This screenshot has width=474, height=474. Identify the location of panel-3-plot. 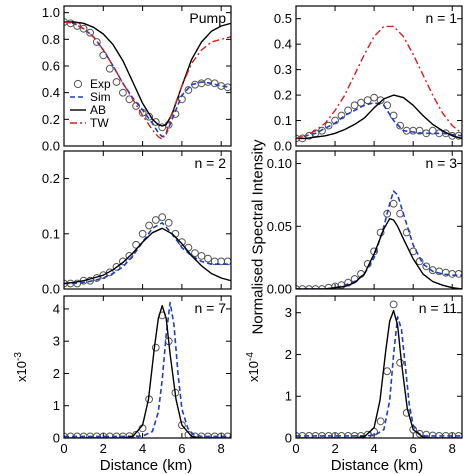
(379, 239).